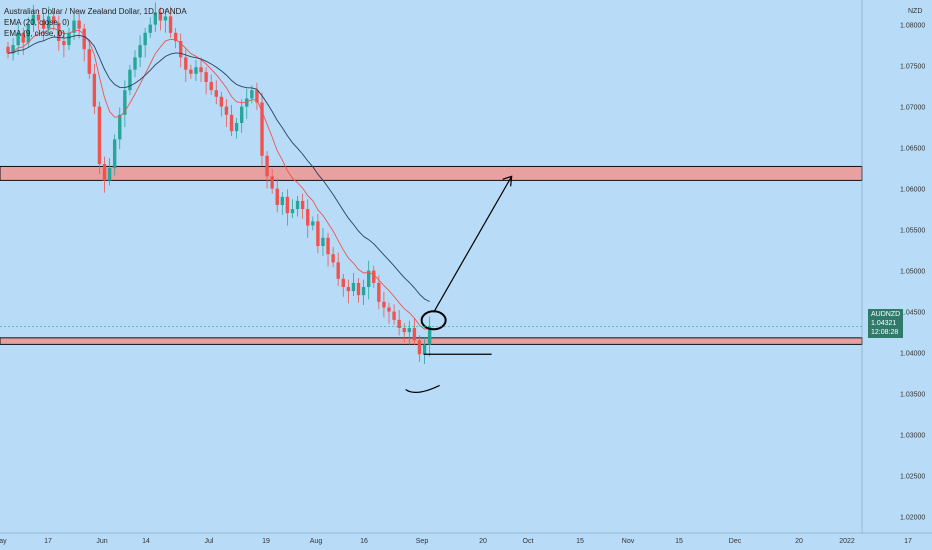 This screenshot has height=550, width=932. I want to click on time-tick-label: 14, so click(146, 541).